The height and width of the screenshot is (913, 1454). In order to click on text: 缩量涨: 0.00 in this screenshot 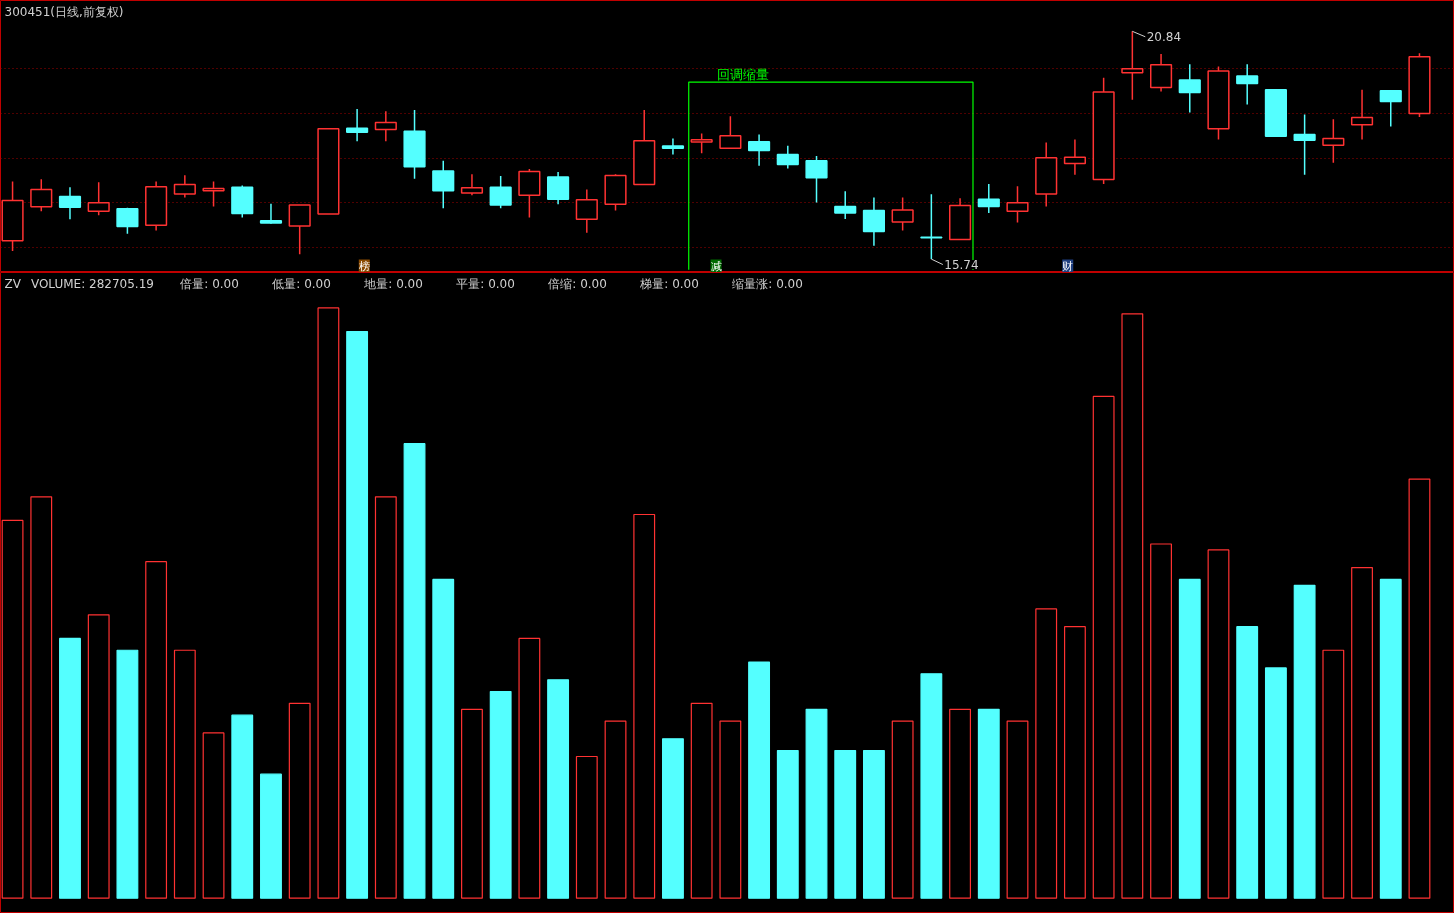, I will do `click(767, 283)`.